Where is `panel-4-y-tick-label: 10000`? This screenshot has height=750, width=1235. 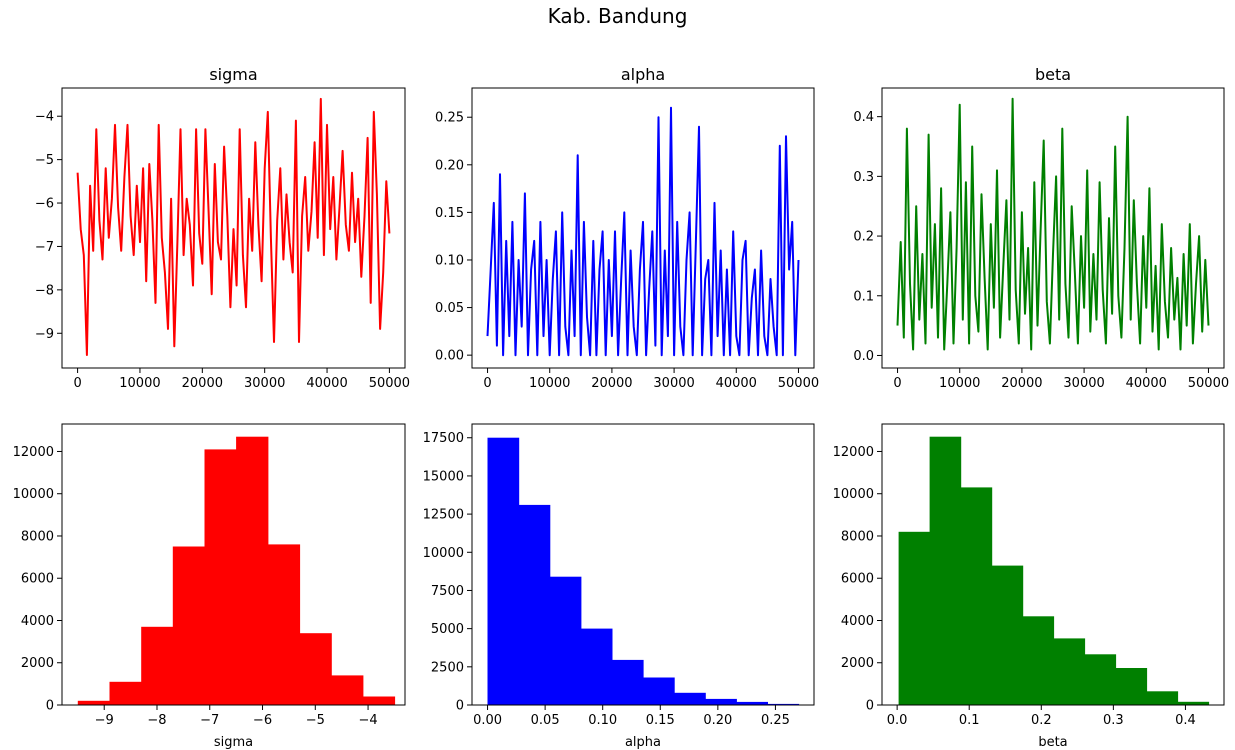
panel-4-y-tick-label: 10000 is located at coordinates (33, 494).